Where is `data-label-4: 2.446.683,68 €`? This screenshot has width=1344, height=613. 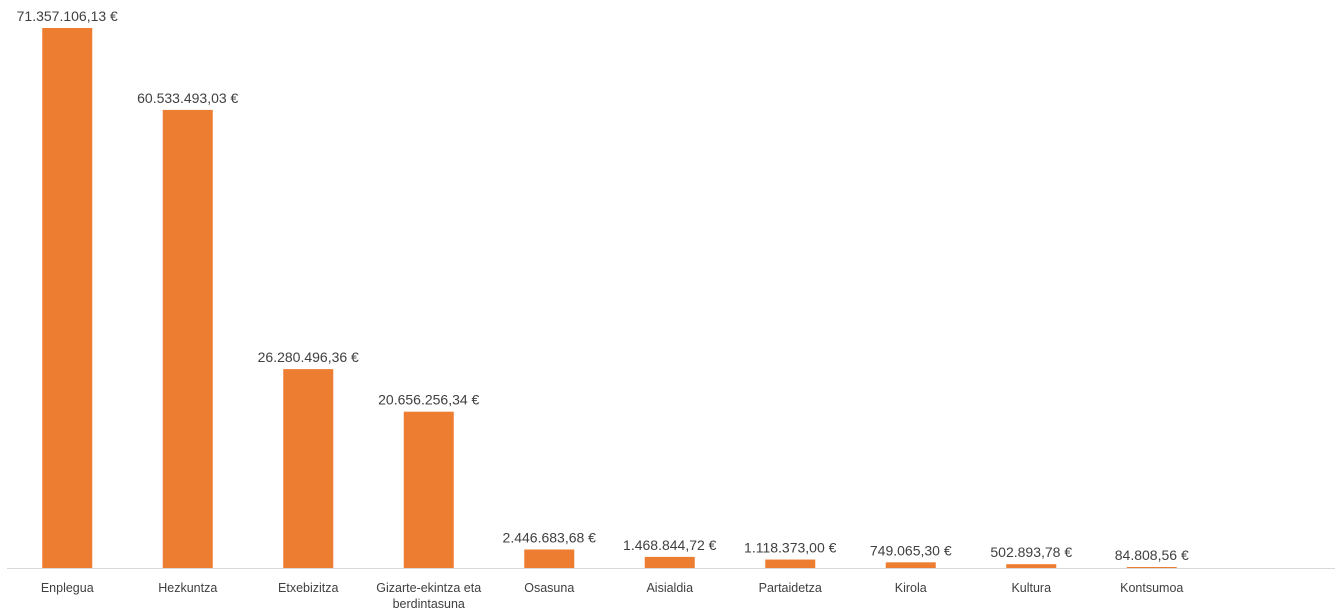
data-label-4: 2.446.683,68 € is located at coordinates (550, 537).